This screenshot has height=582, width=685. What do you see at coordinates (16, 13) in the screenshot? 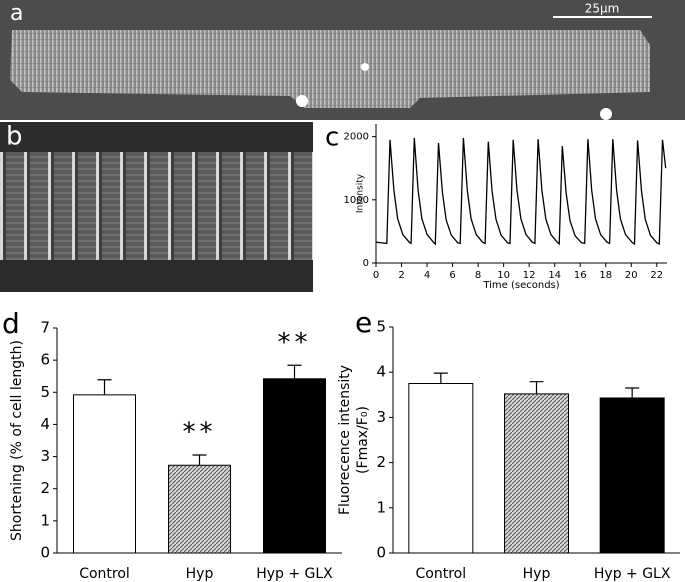
I see `panel-label: a` at bounding box center [16, 13].